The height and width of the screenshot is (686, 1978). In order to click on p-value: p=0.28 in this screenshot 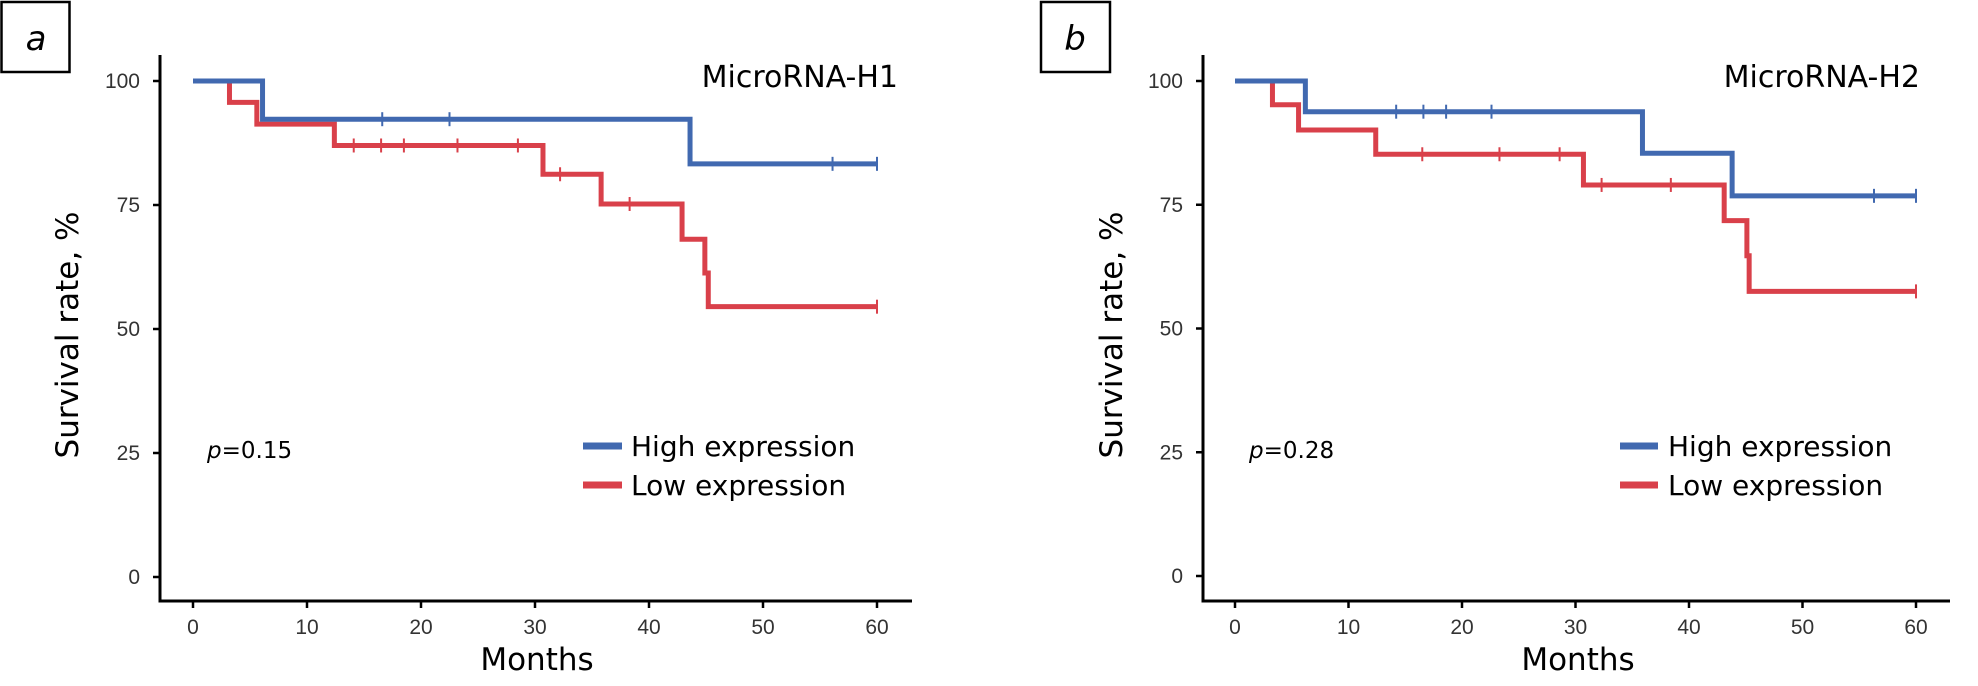, I will do `click(1291, 451)`.